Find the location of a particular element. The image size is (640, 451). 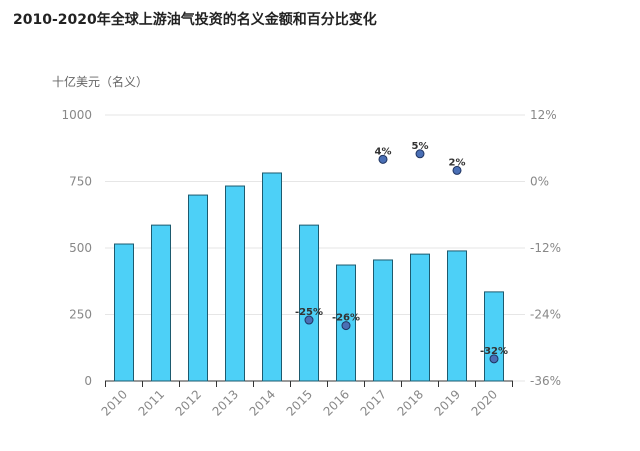

point-2017 is located at coordinates (383, 159).